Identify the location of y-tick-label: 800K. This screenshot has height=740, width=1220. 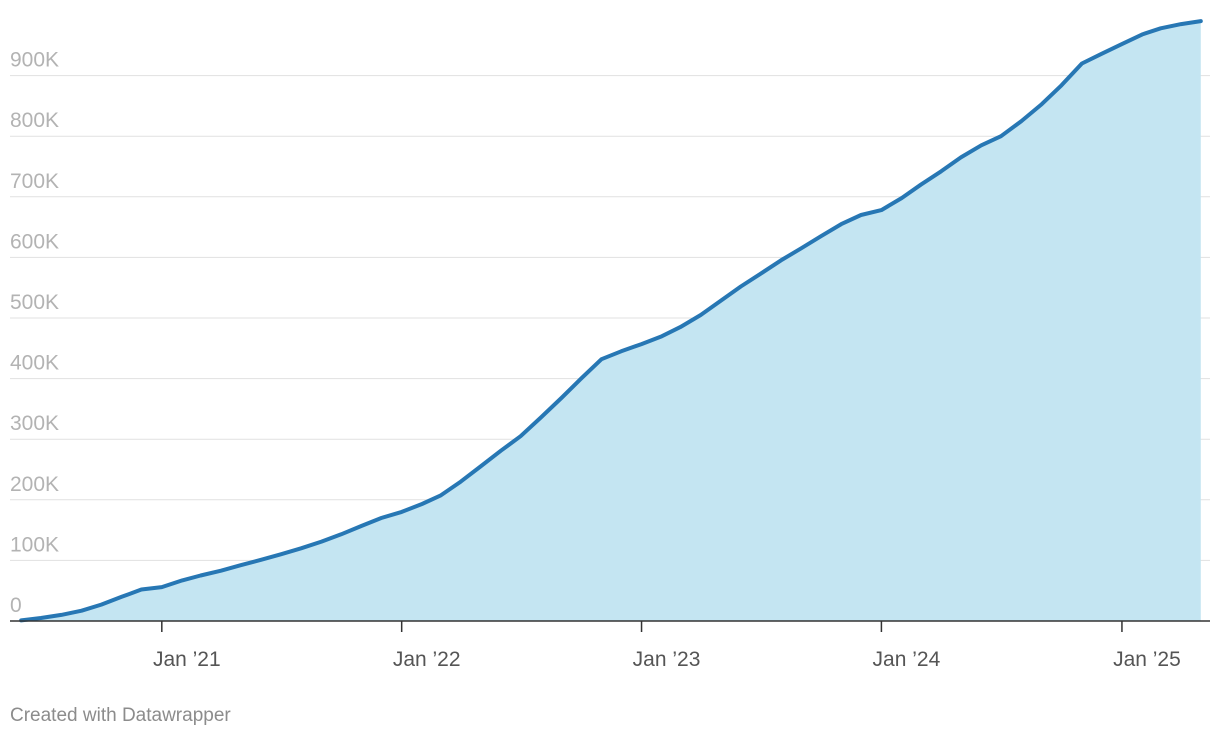
(34, 120).